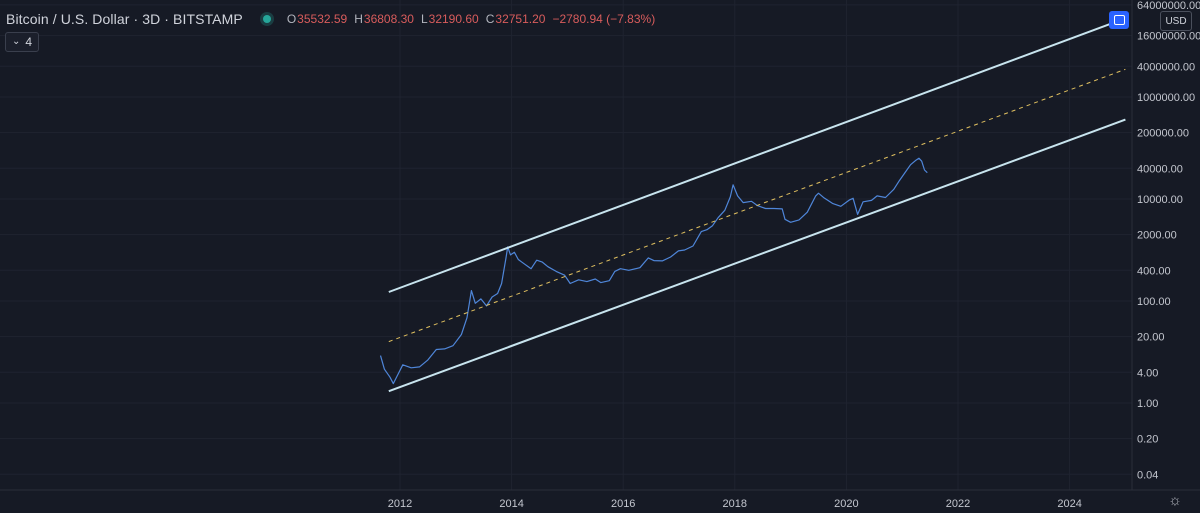 The height and width of the screenshot is (513, 1200). What do you see at coordinates (266, 19) in the screenshot?
I see `market-status-icon` at bounding box center [266, 19].